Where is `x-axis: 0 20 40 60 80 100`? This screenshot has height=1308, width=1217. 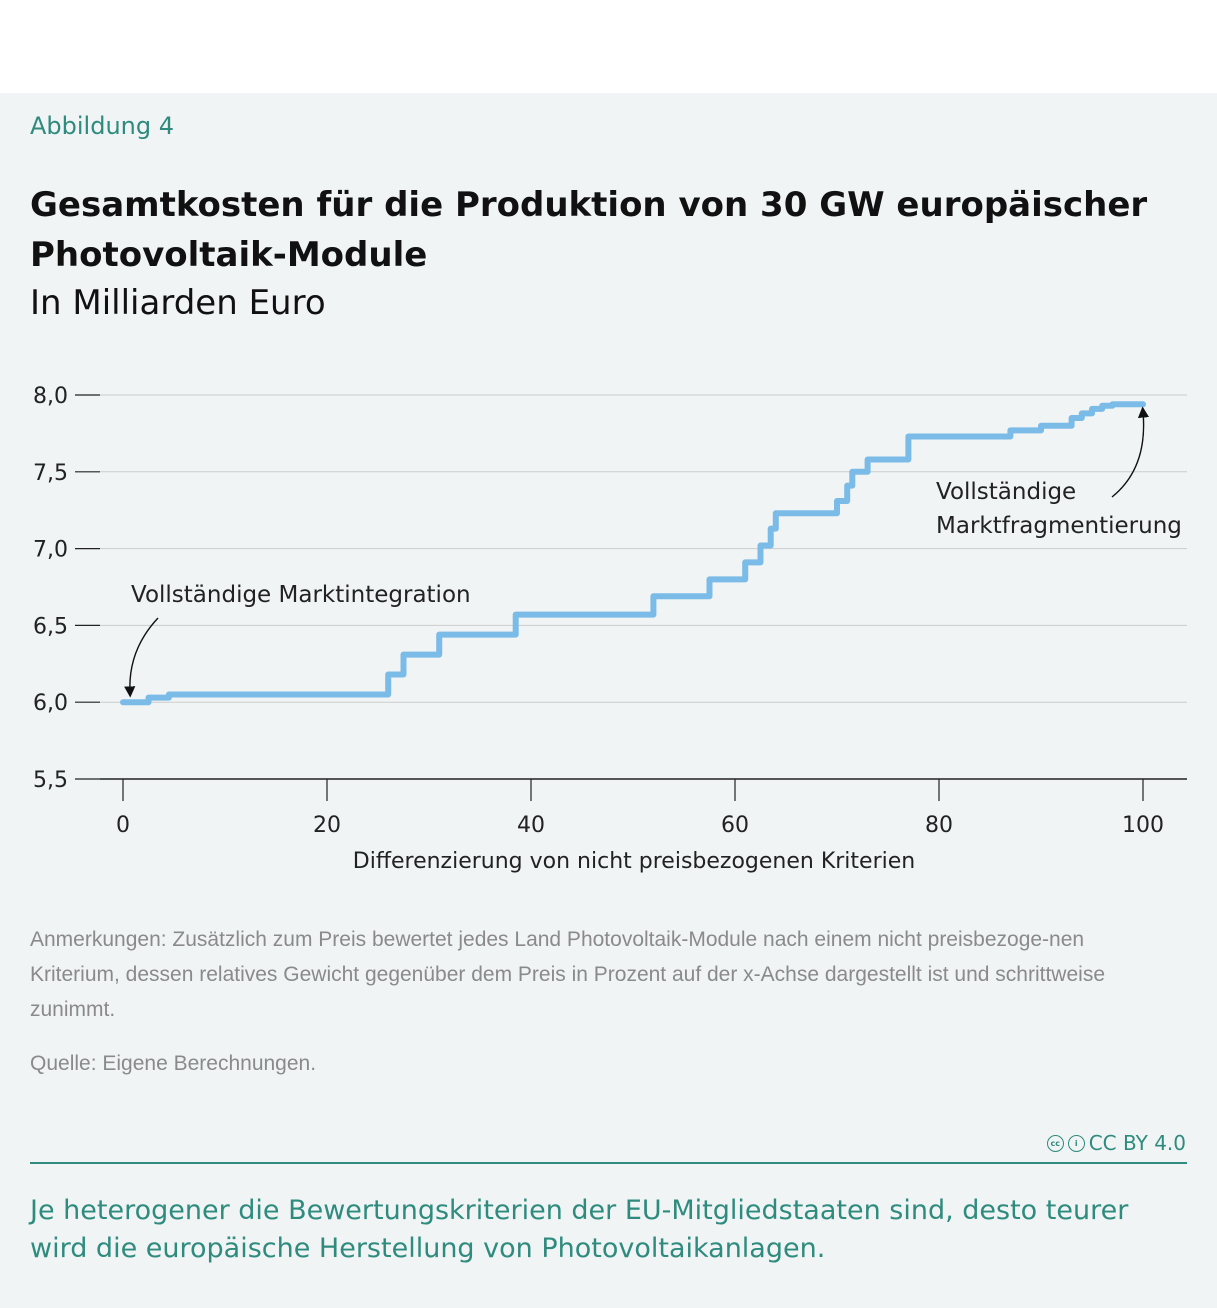 x-axis: 0 20 40 60 80 100 is located at coordinates (640, 808).